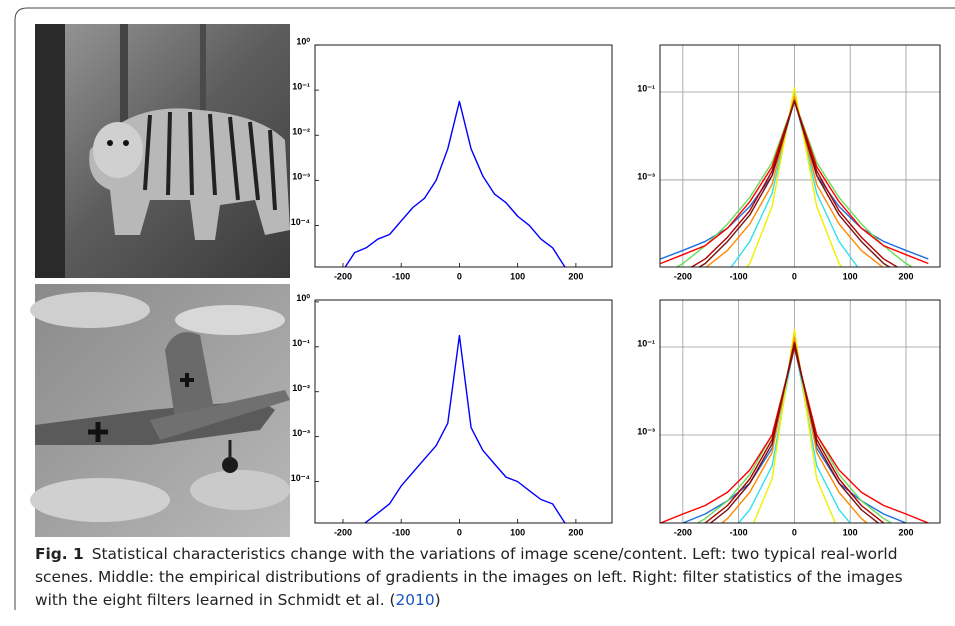  I want to click on caption-label: Fig. 1, so click(59, 554).